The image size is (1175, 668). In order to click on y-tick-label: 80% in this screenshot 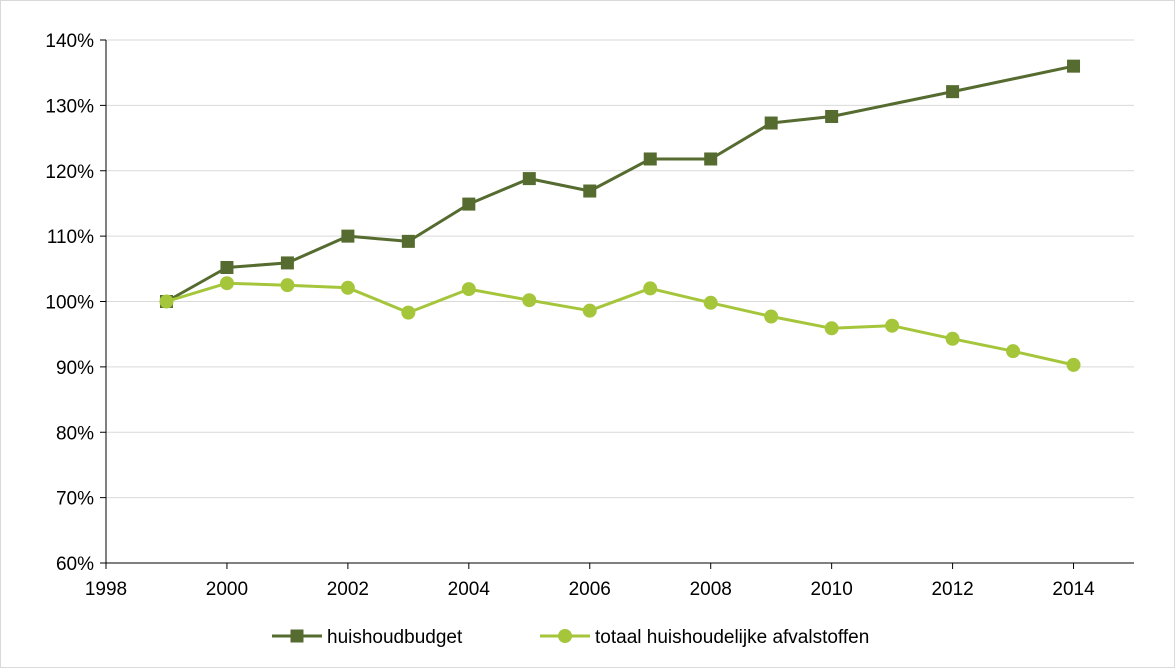, I will do `click(75, 433)`.